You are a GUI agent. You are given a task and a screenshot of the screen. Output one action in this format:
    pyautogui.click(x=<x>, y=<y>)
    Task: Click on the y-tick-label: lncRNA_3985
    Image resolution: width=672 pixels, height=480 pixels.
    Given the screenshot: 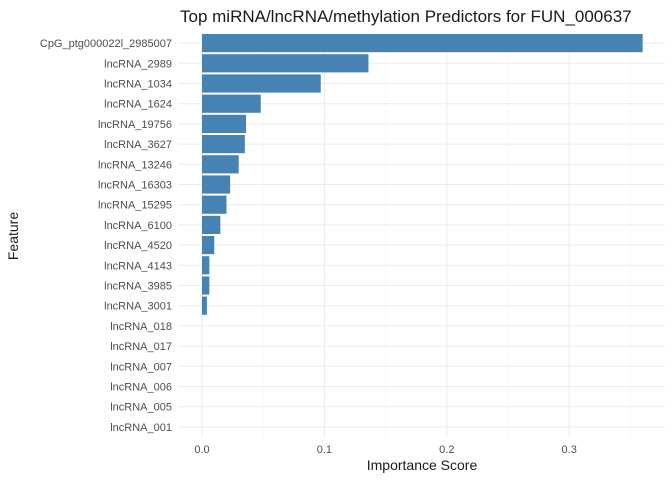 What is the action you would take?
    pyautogui.click(x=138, y=287)
    